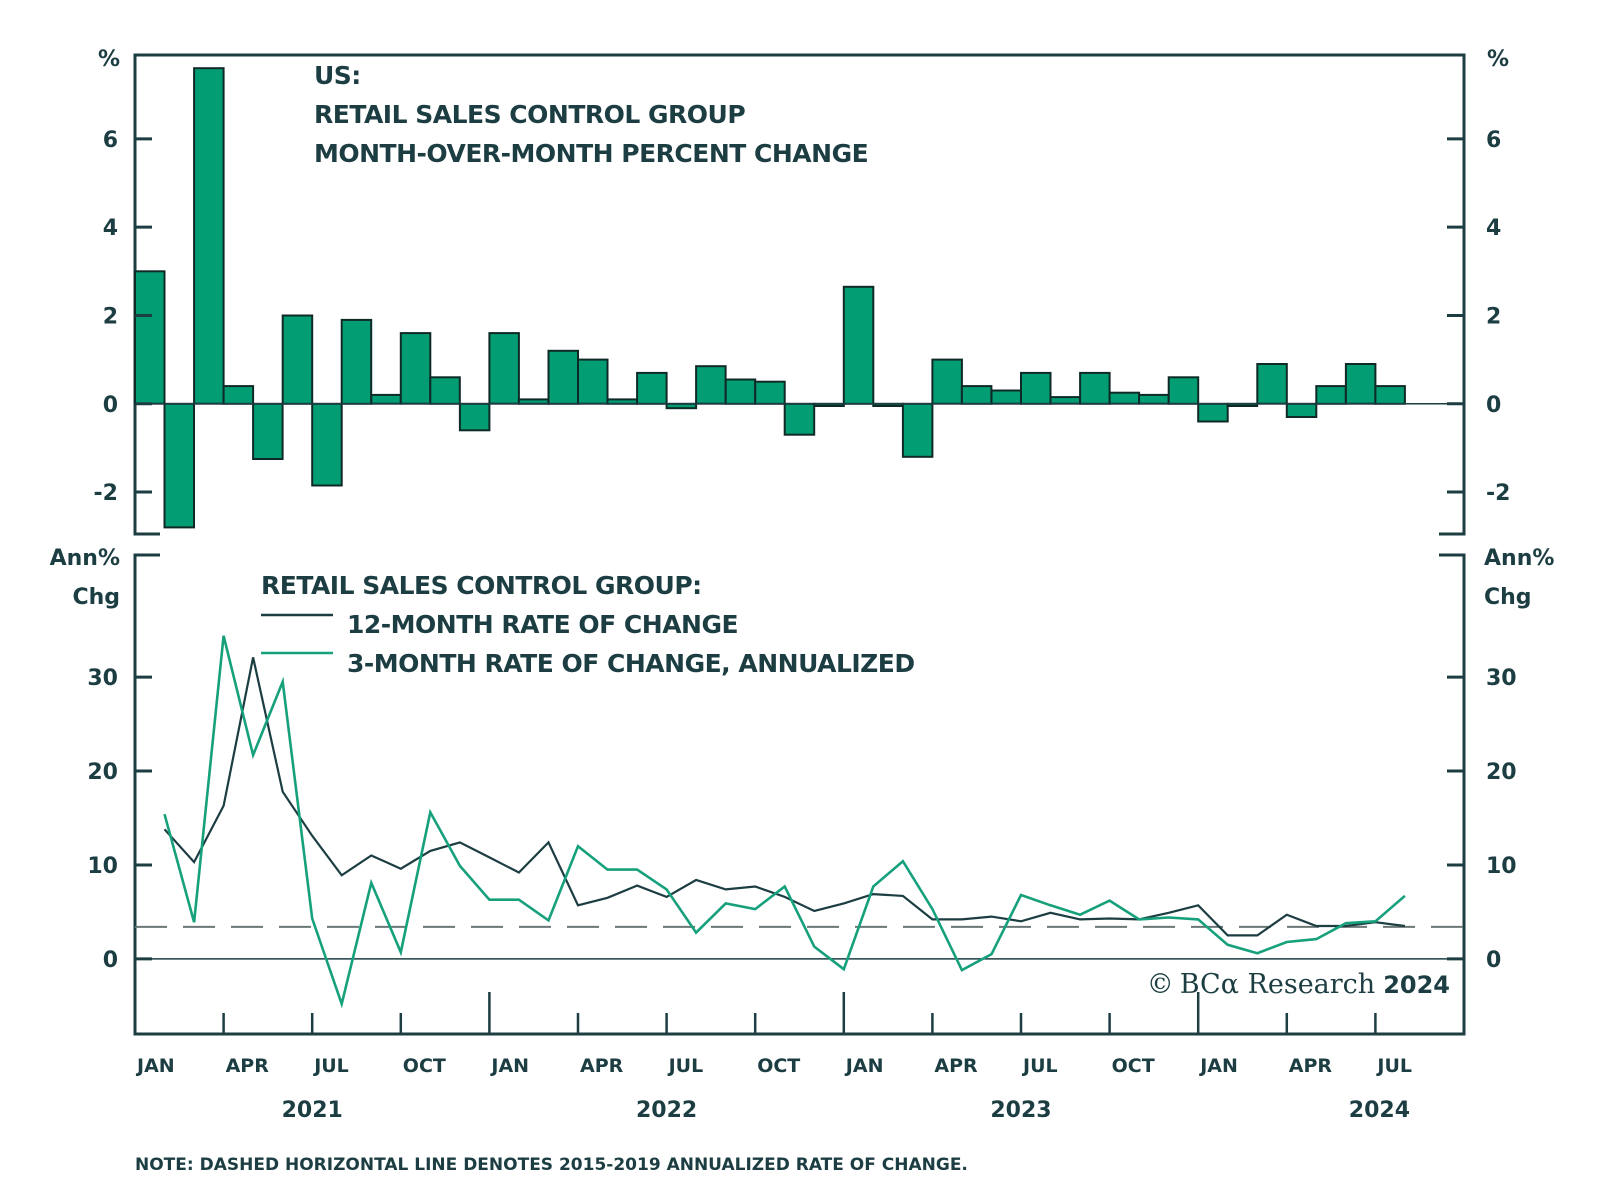 This screenshot has height=1200, width=1600. I want to click on copyright: © BCα Research 2024, so click(1298, 984).